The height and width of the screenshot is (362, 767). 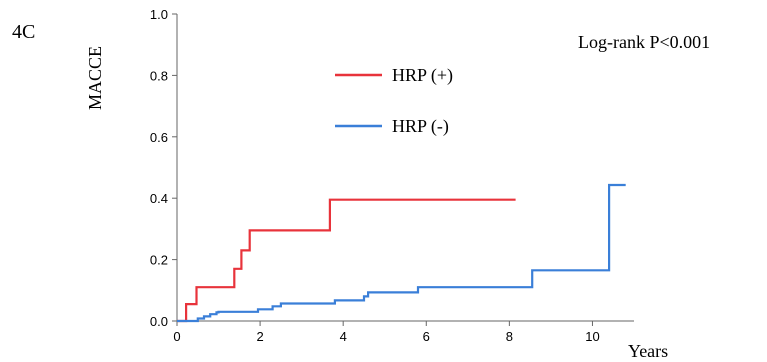 I want to click on x-tick-label: 4, so click(x=343, y=336).